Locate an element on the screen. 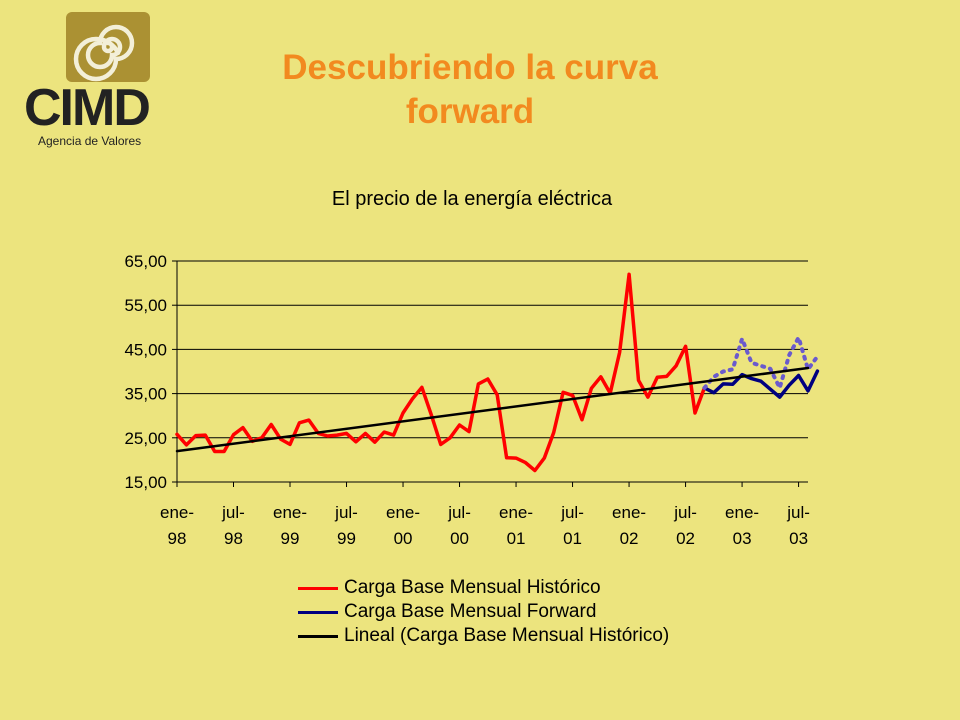 Image resolution: width=960 pixels, height=720 pixels. logo-spiral-mark is located at coordinates (108, 47).